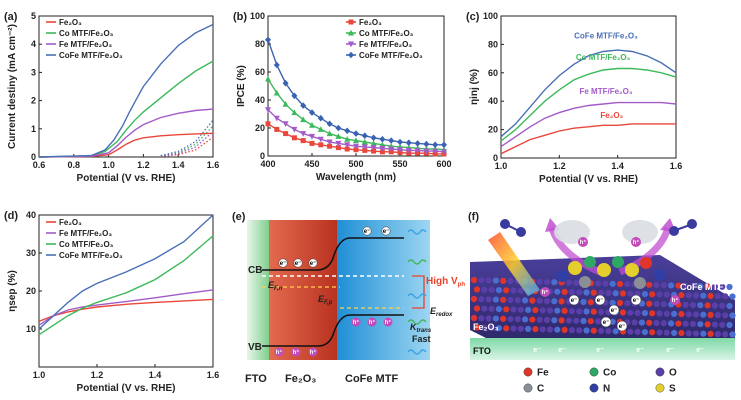 This screenshot has height=400, width=741. I want to click on panel-label: (a), so click(11, 17).